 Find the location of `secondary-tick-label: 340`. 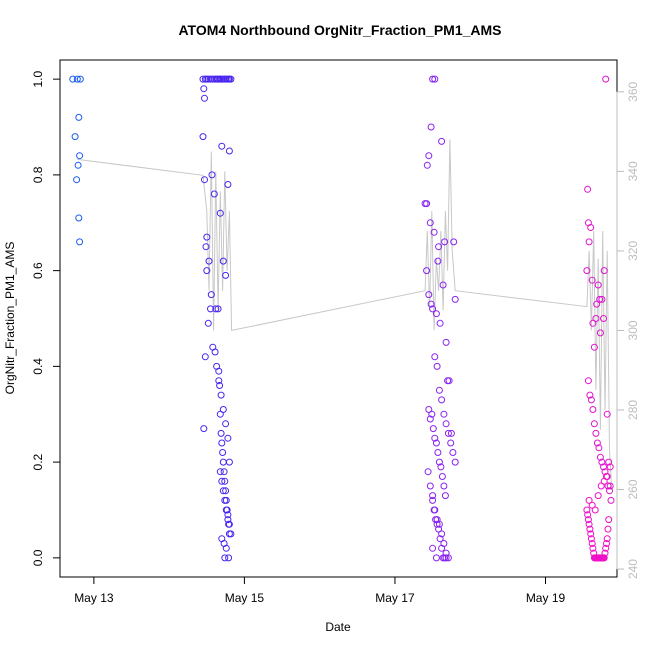

secondary-tick-label: 340 is located at coordinates (633, 171).